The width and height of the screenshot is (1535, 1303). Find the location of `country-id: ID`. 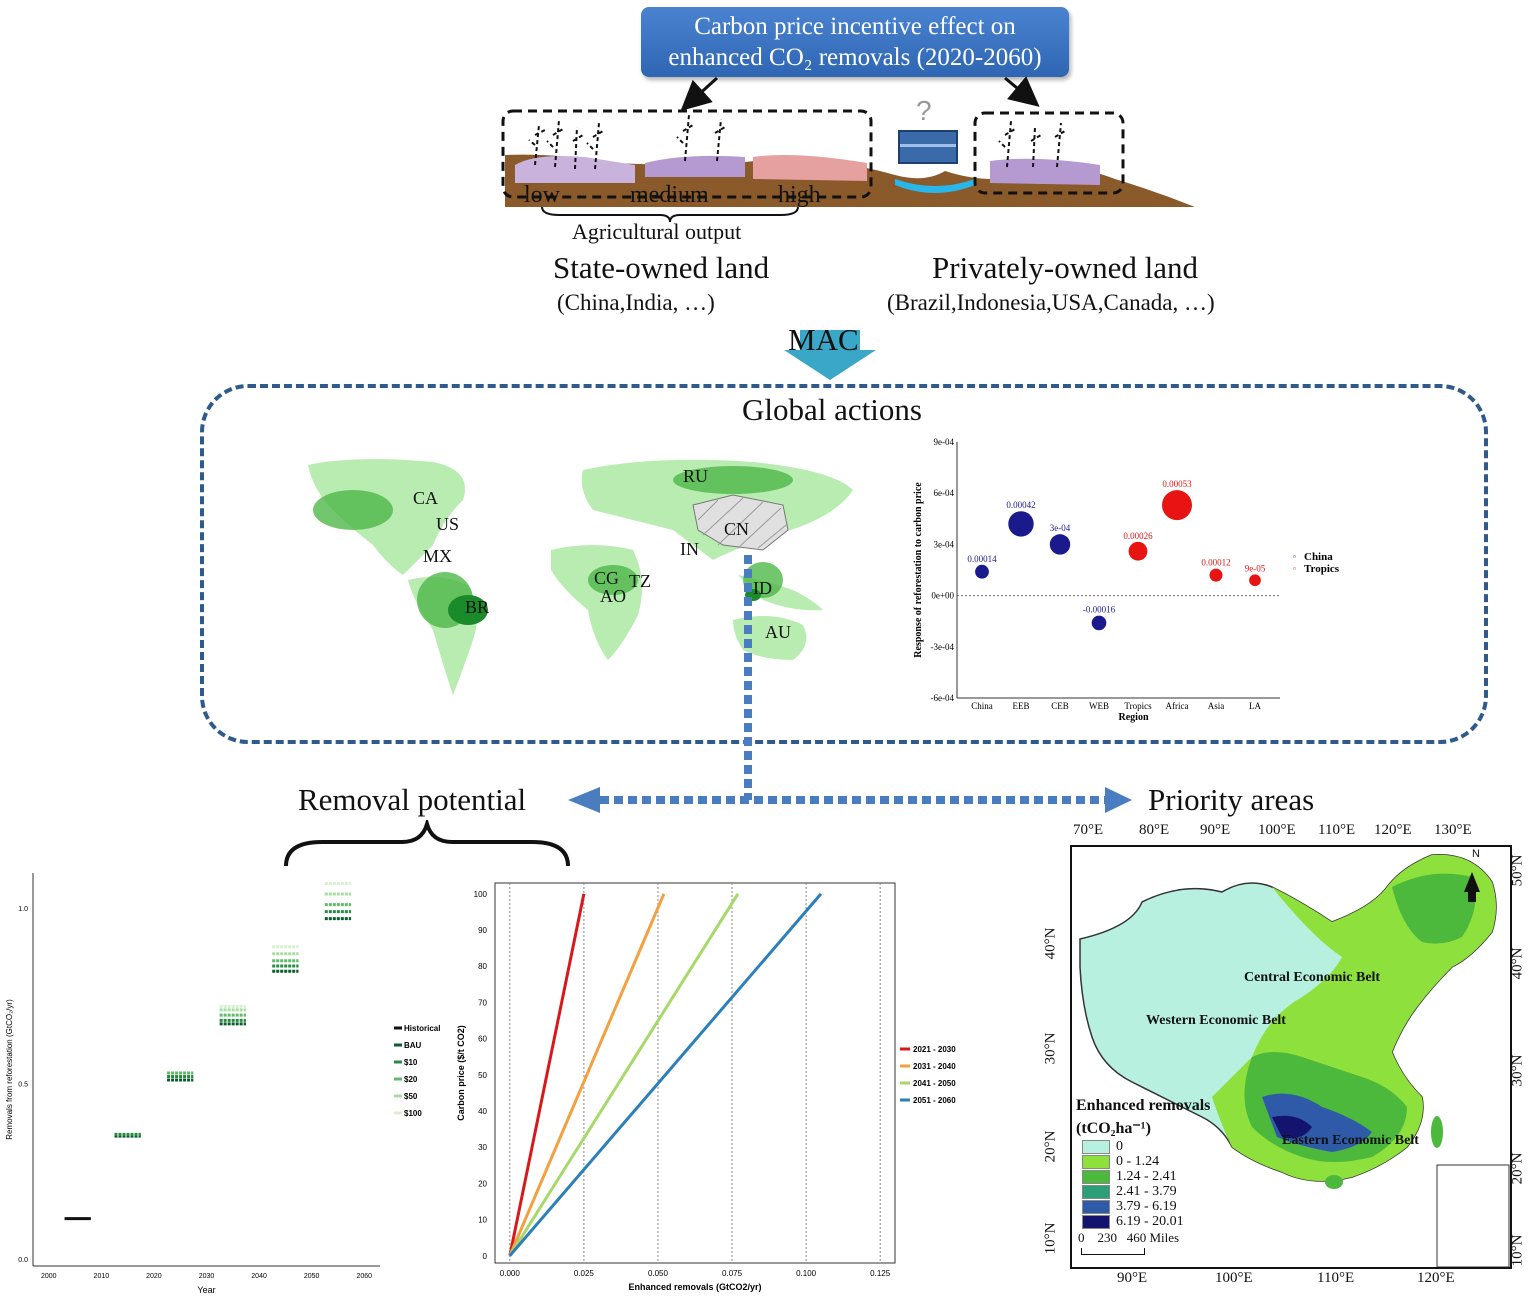

country-id: ID is located at coordinates (762, 588).